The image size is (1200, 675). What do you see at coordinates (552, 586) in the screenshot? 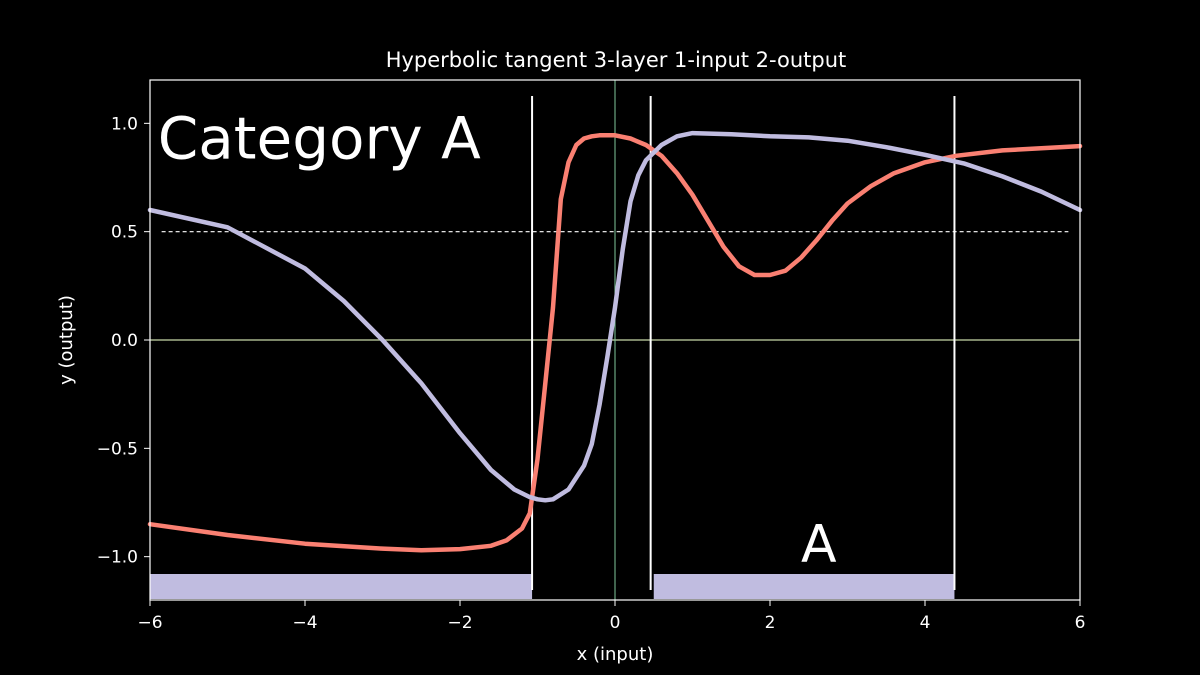
I see `decision-bands` at bounding box center [552, 586].